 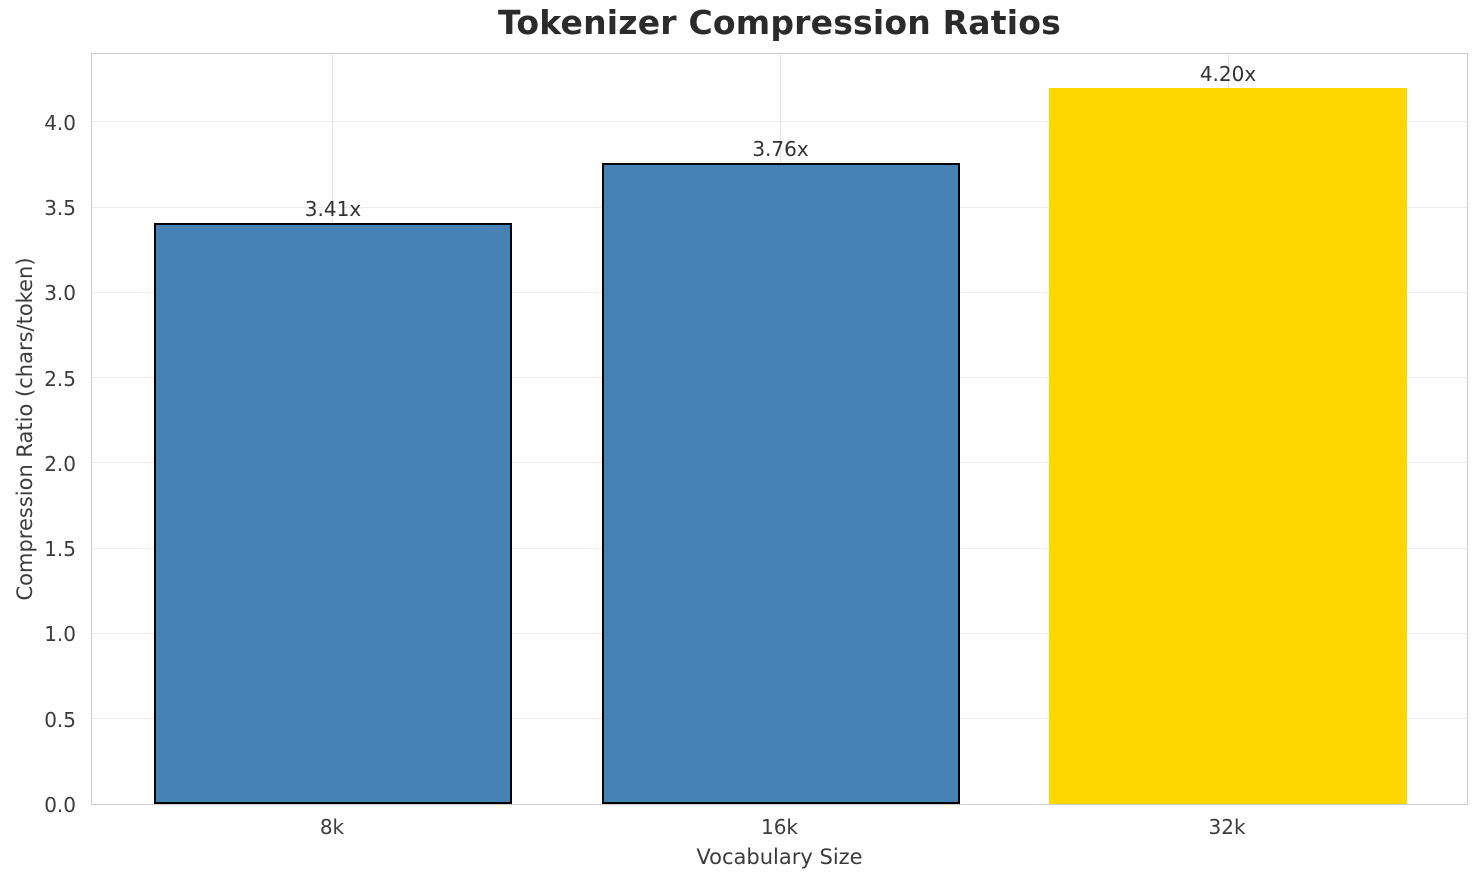 I want to click on y-tick-label: 4.0, so click(x=60, y=122).